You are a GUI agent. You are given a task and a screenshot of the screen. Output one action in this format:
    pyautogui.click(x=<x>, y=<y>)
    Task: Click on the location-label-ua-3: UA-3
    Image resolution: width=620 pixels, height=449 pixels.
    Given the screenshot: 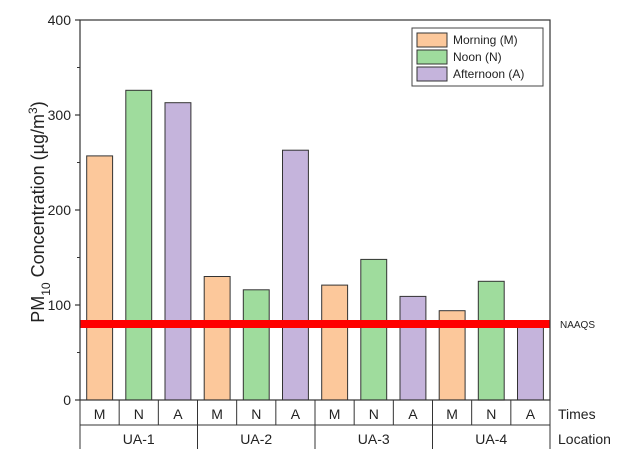 What is the action you would take?
    pyautogui.click(x=374, y=439)
    